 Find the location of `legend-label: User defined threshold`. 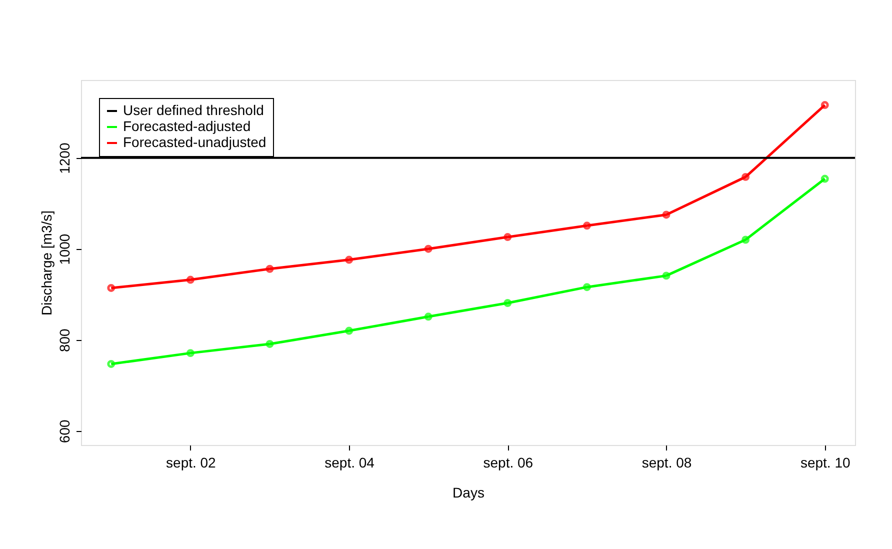

legend-label: User defined threshold is located at coordinates (193, 110).